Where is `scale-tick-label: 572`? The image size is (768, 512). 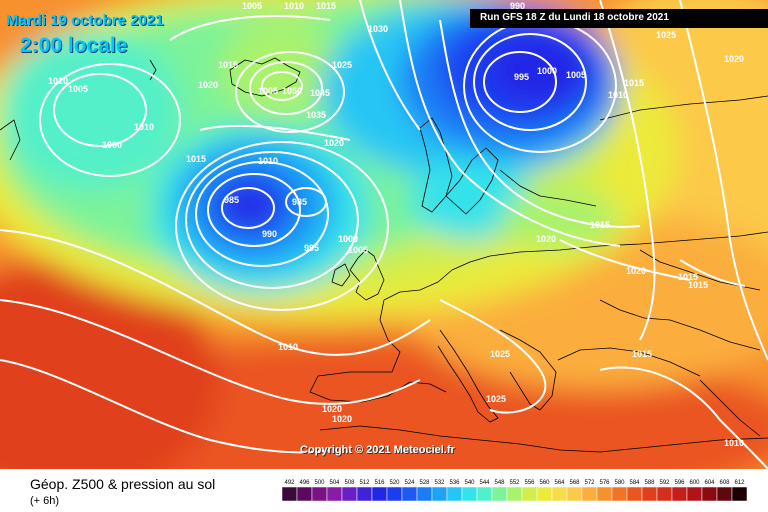
scale-tick-label: 572 is located at coordinates (589, 483).